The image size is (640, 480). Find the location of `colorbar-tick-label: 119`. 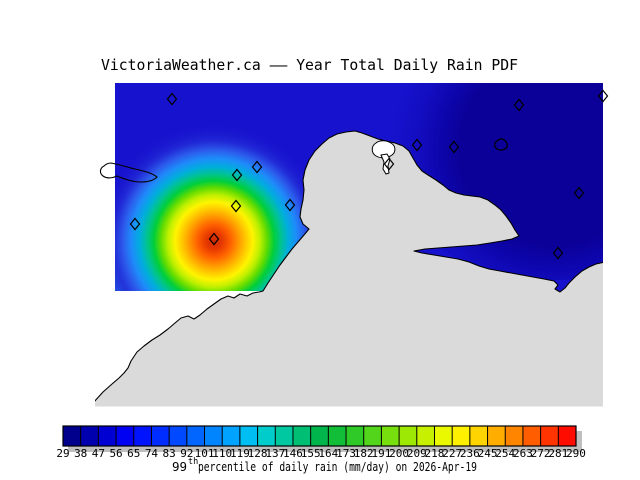

colorbar-tick-label: 119 is located at coordinates (240, 453).